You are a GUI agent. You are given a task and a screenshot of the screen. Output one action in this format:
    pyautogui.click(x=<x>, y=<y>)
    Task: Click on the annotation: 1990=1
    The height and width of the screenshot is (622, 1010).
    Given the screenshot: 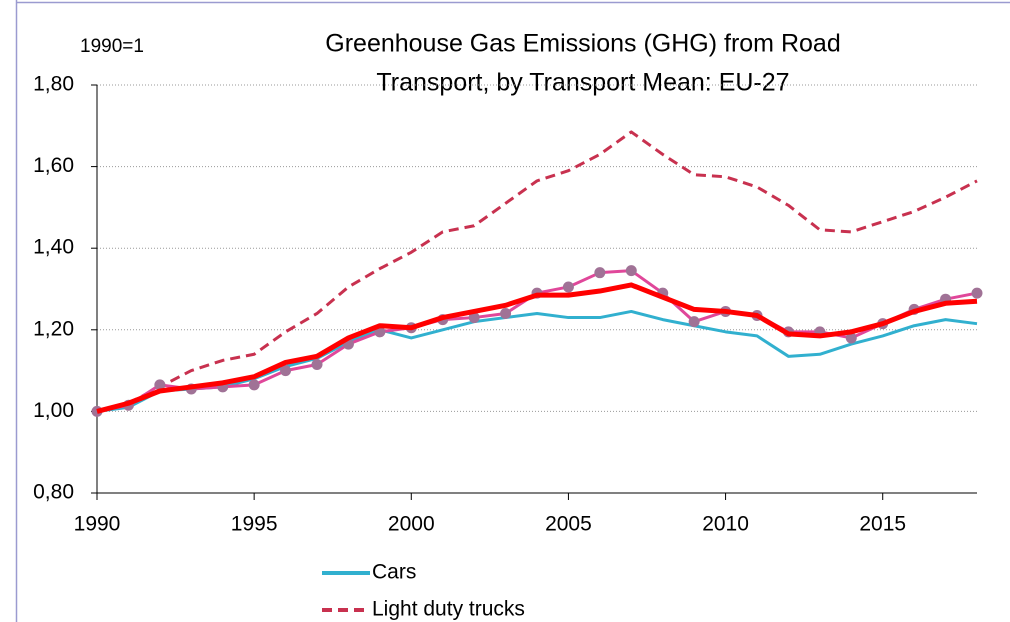 What is the action you would take?
    pyautogui.click(x=112, y=46)
    